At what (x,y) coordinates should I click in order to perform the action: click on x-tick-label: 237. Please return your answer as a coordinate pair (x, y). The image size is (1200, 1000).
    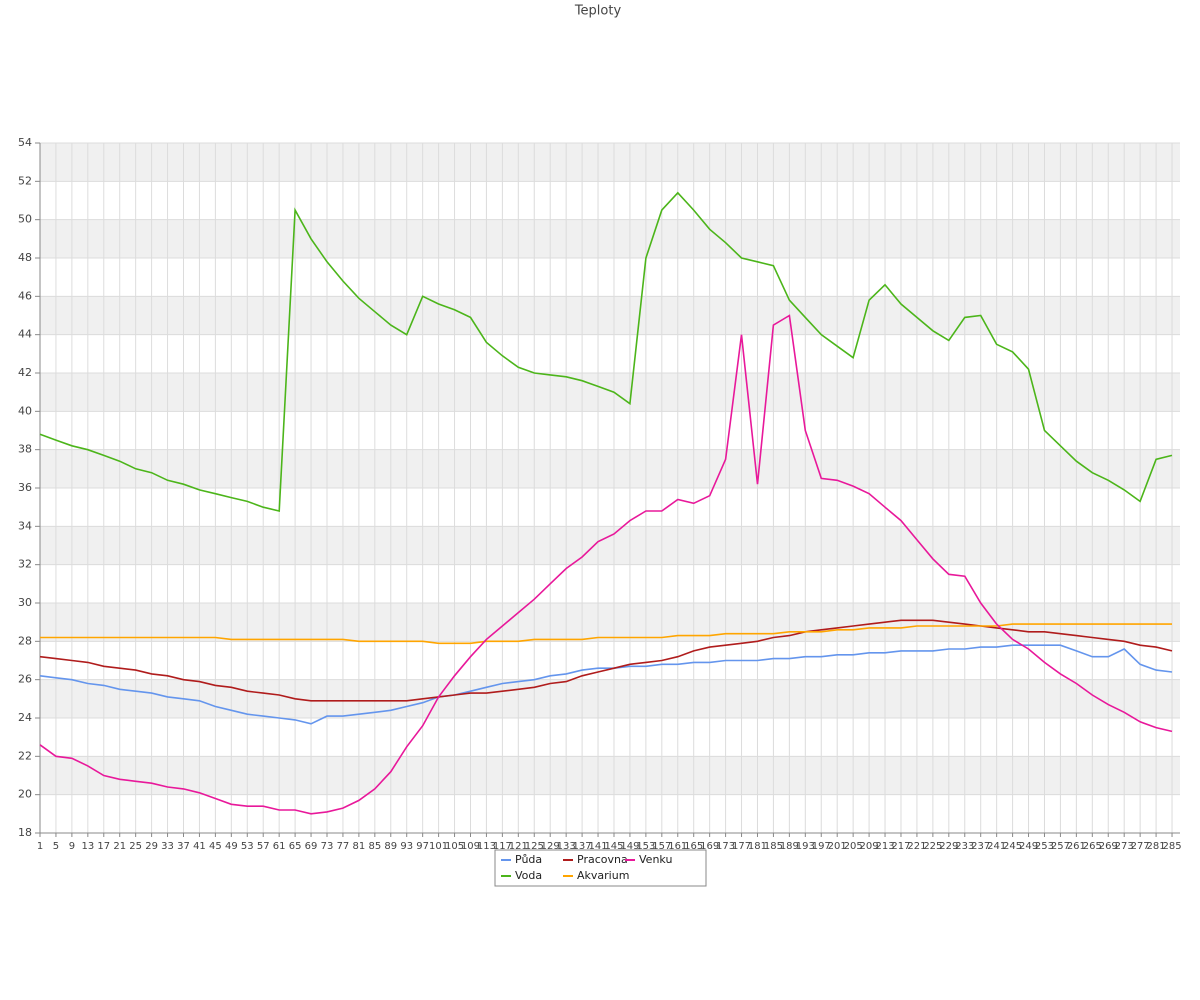
    Looking at the image, I should click on (980, 846).